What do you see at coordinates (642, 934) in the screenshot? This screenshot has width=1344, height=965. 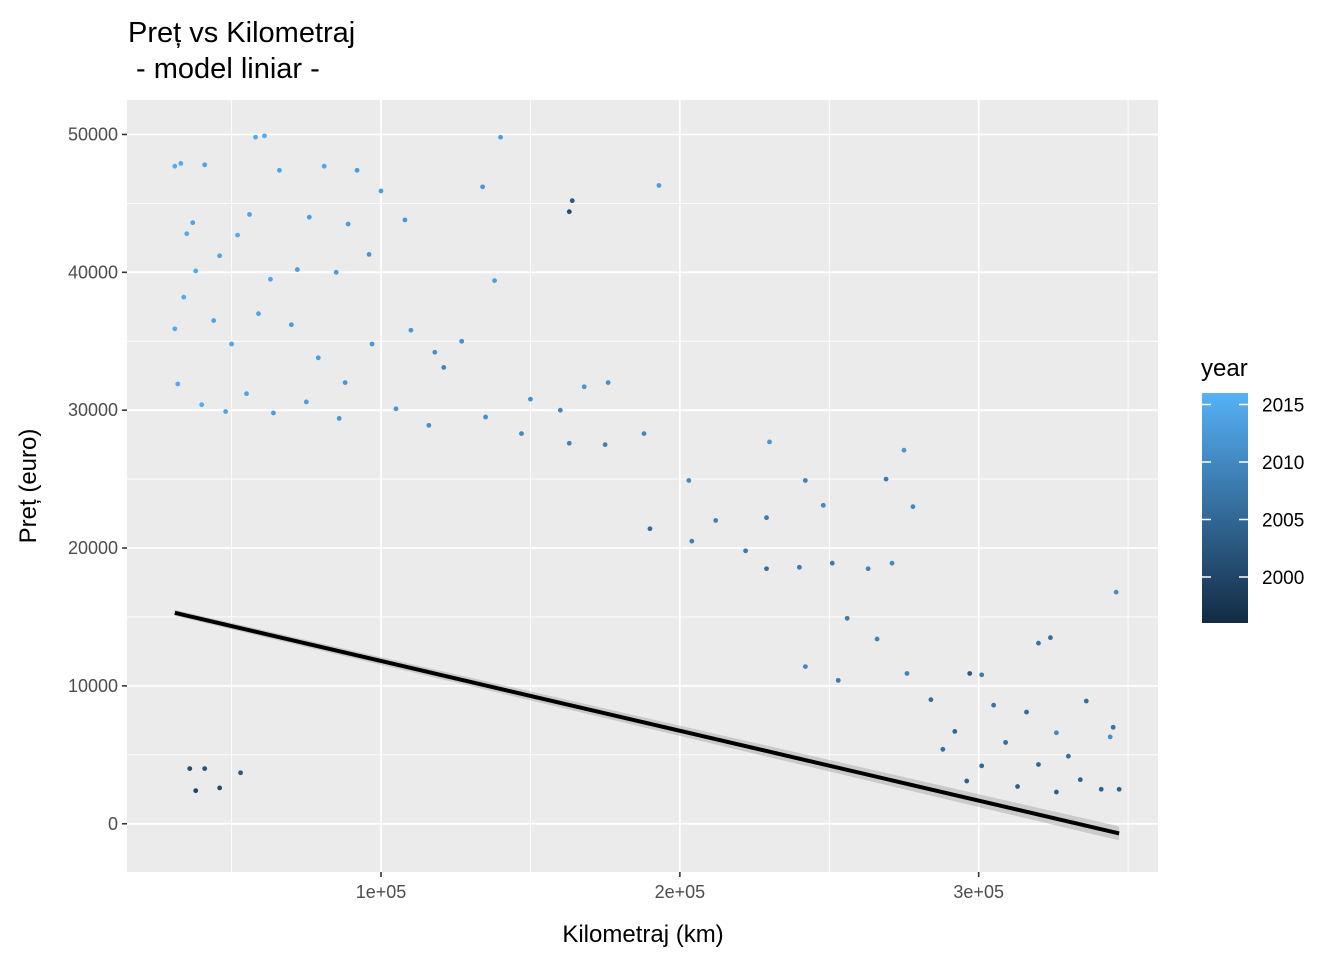 I see `x-axis-label: Kilometraj (km)` at bounding box center [642, 934].